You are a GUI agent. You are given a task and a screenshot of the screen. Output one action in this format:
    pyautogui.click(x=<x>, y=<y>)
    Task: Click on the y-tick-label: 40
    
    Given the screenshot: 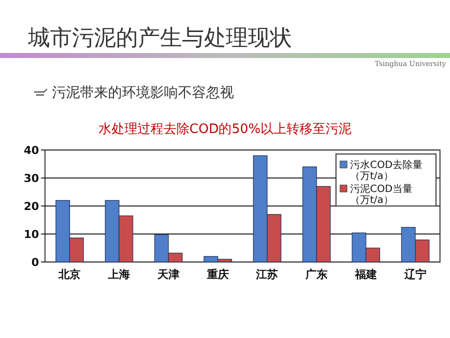 What is the action you would take?
    pyautogui.click(x=32, y=150)
    